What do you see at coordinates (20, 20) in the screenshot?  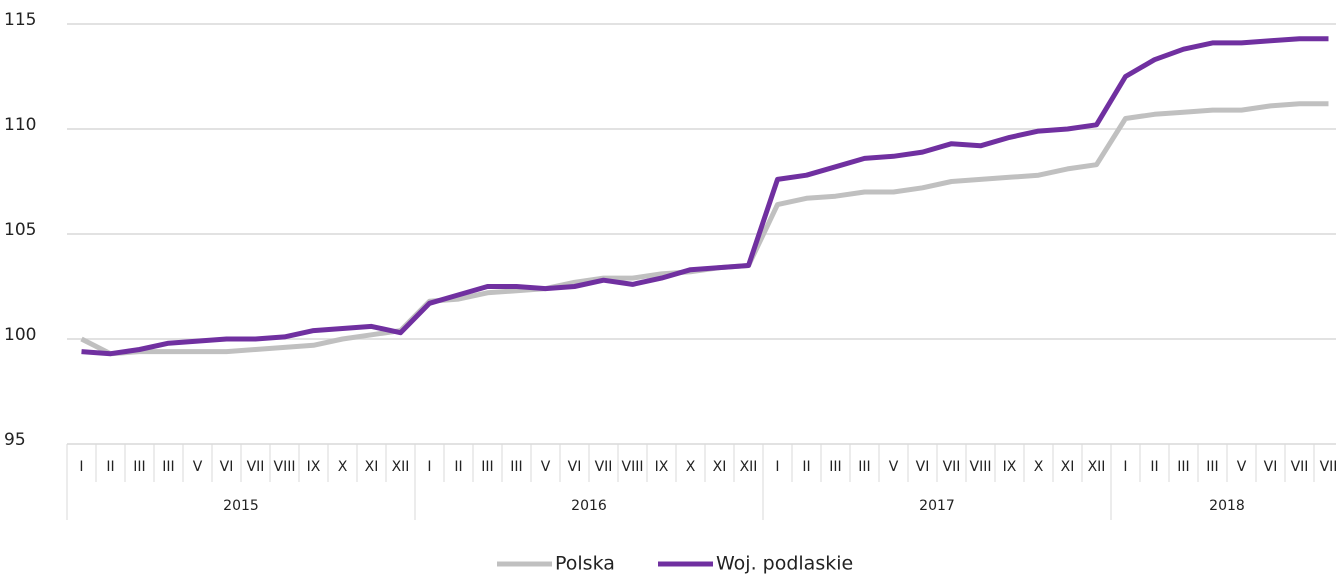 I see `y-tick-label: 115` at bounding box center [20, 20].